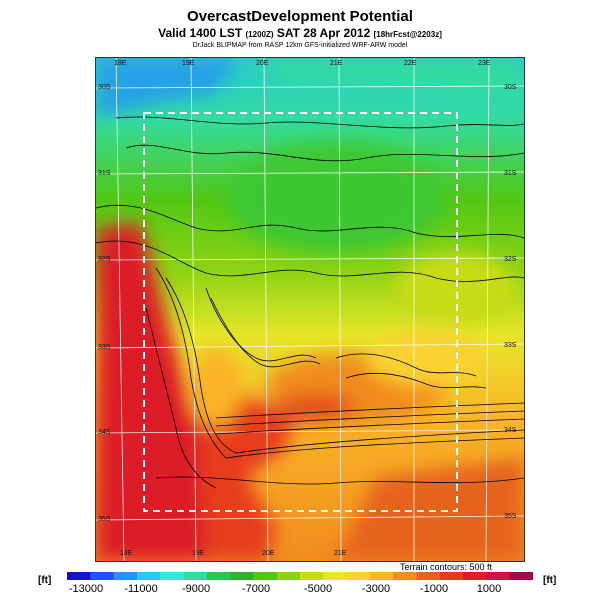 Image resolution: width=600 pixels, height=600 pixels. I want to click on forecast-info: [18hrFcst@2203z], so click(407, 34).